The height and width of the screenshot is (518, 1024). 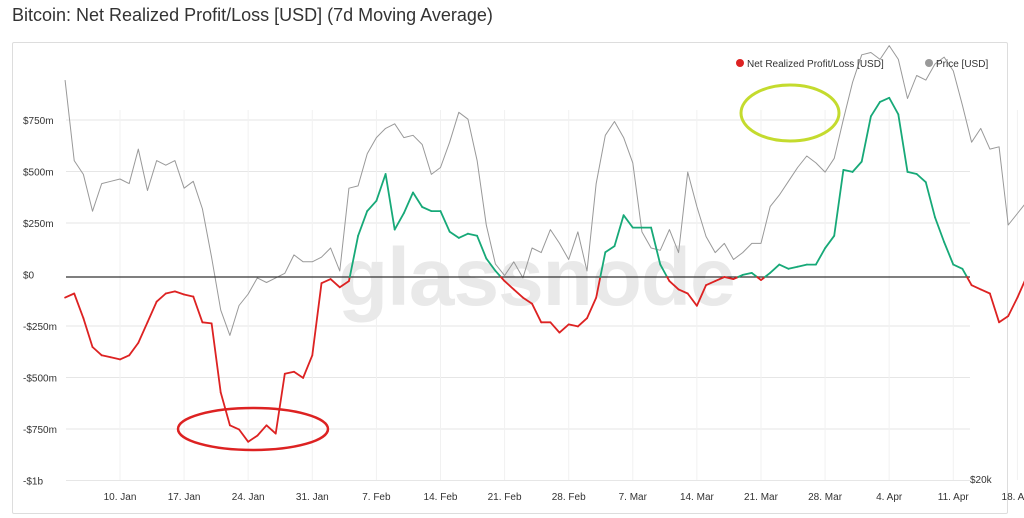 I want to click on x-tick-label: 17. Jan, so click(x=184, y=497).